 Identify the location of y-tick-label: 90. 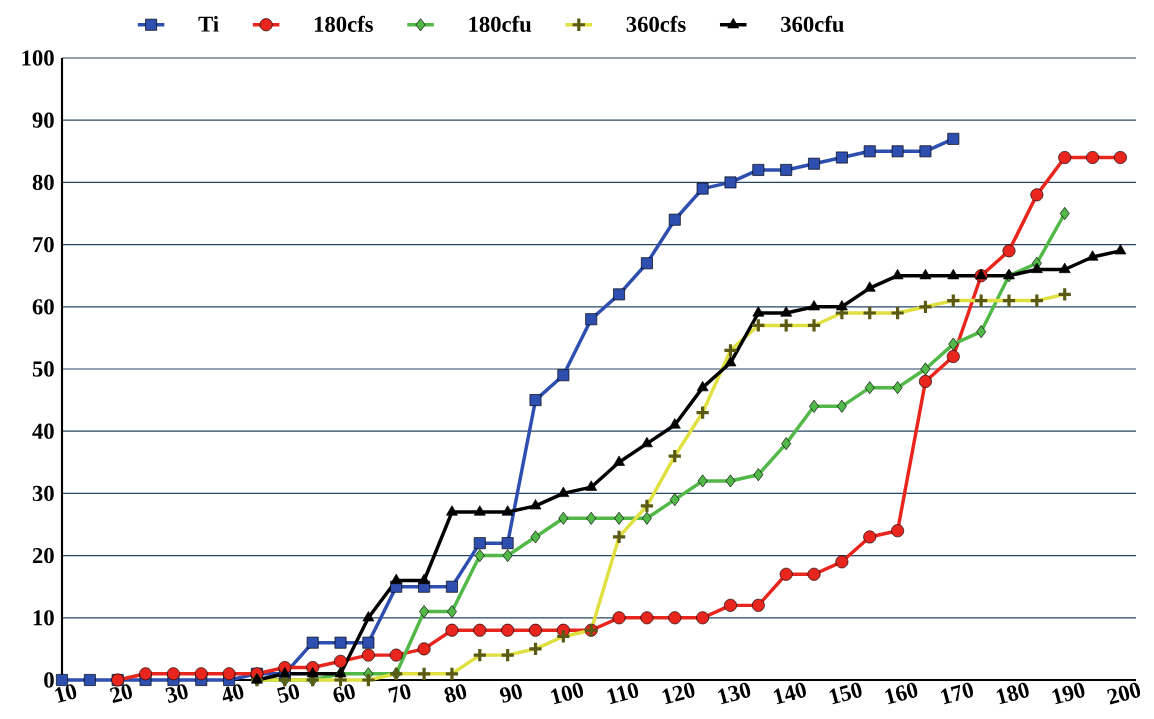
(43, 120).